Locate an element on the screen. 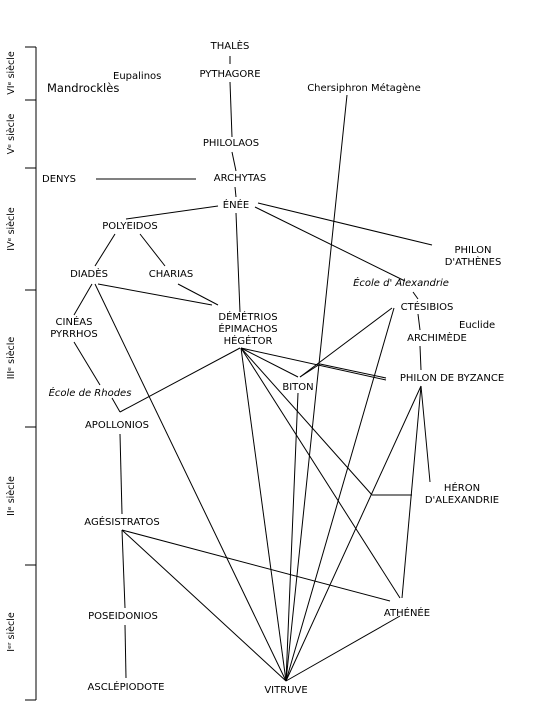  node-asclepiodote: ASCLÉPIODOTE is located at coordinates (126, 687).